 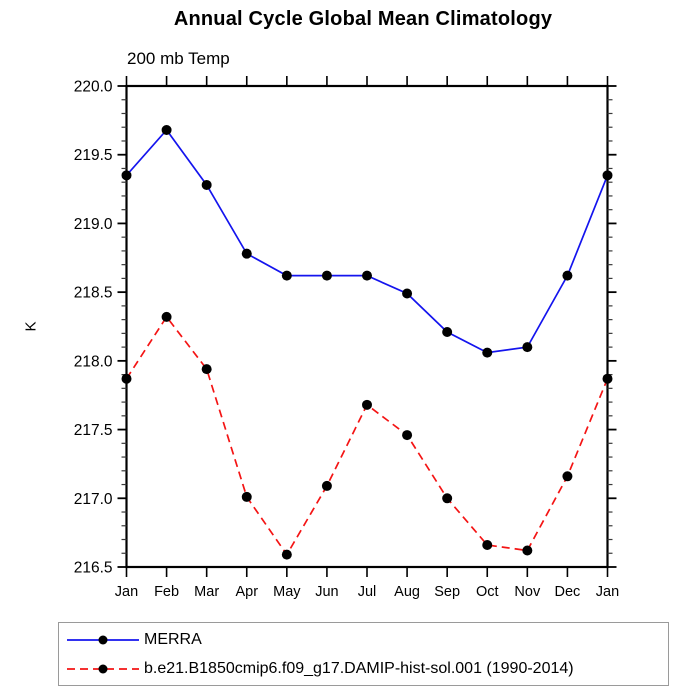 What do you see at coordinates (326, 592) in the screenshot?
I see `x-tick-label: Jun` at bounding box center [326, 592].